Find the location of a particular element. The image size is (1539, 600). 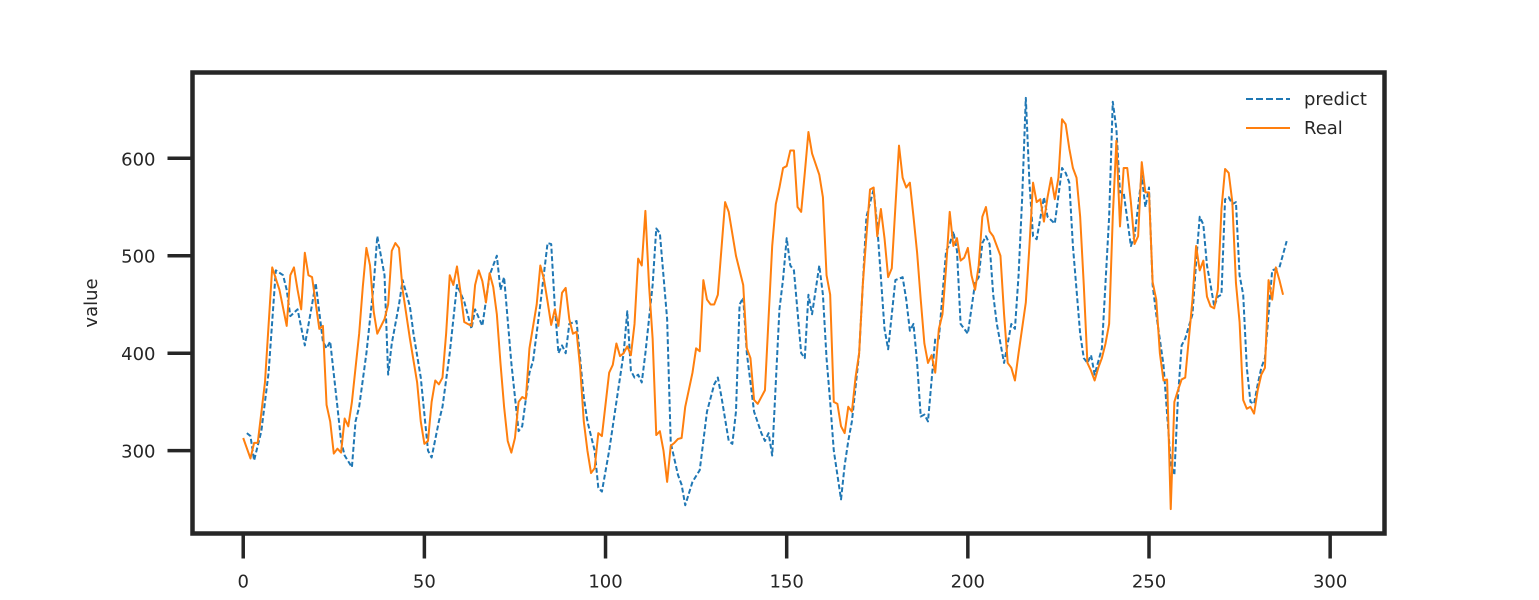

y-tick-label: 500 is located at coordinates (138, 257).